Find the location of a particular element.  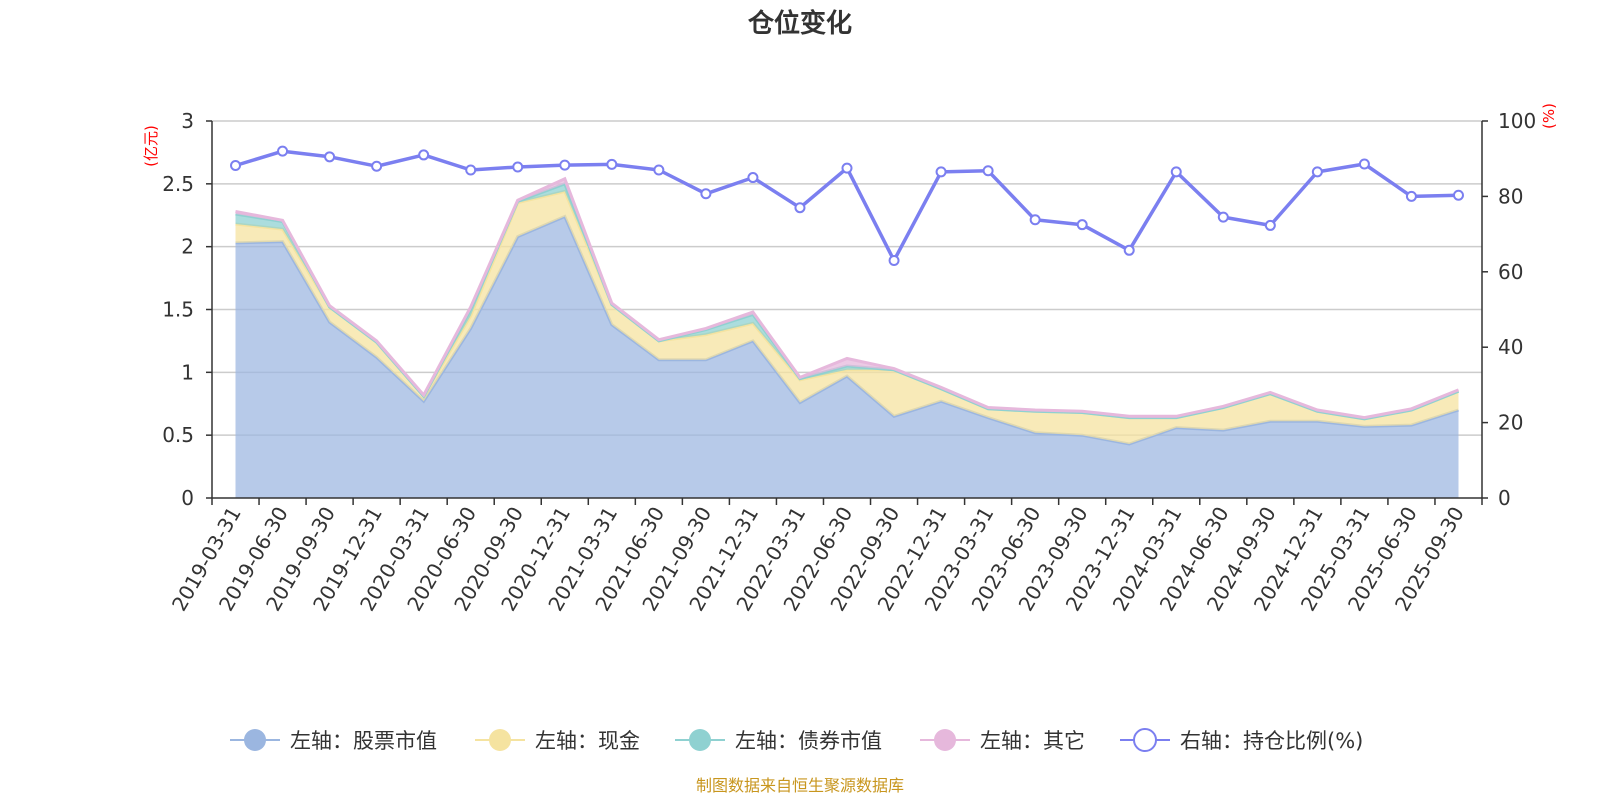

left-axis-unit: (亿元) is located at coordinates (151, 146).